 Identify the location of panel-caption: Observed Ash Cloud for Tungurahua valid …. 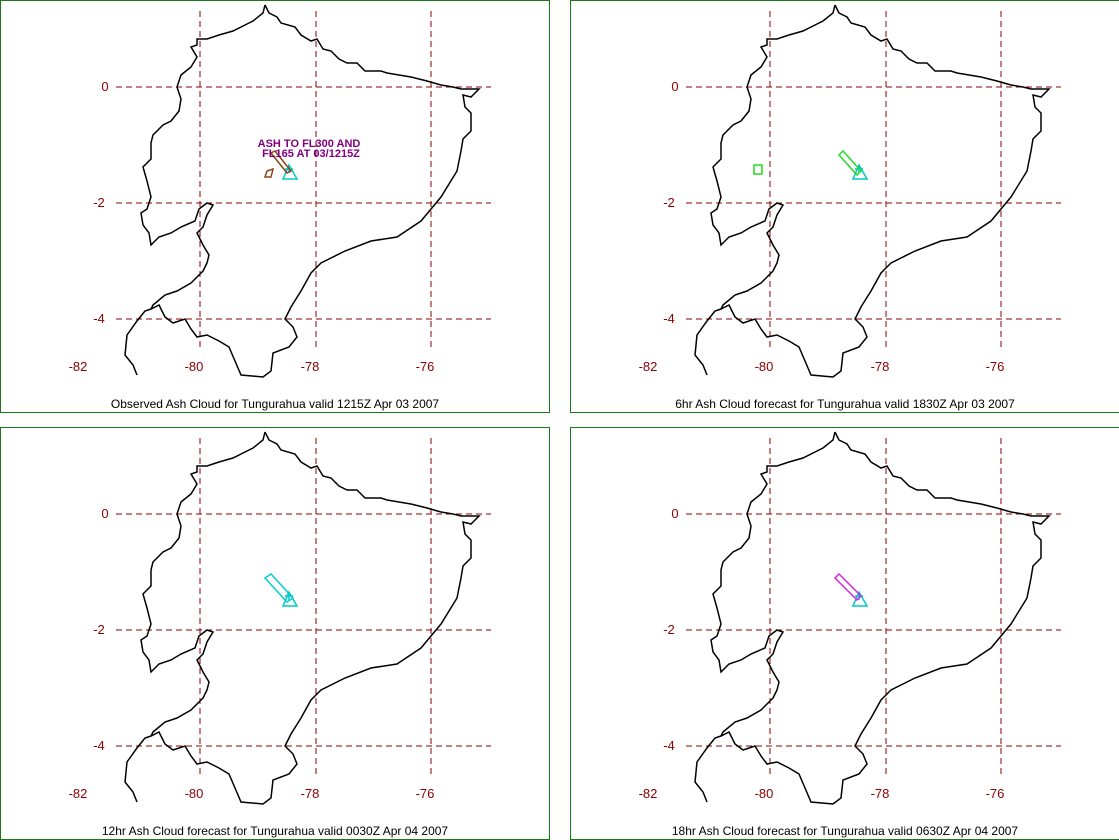
(275, 404).